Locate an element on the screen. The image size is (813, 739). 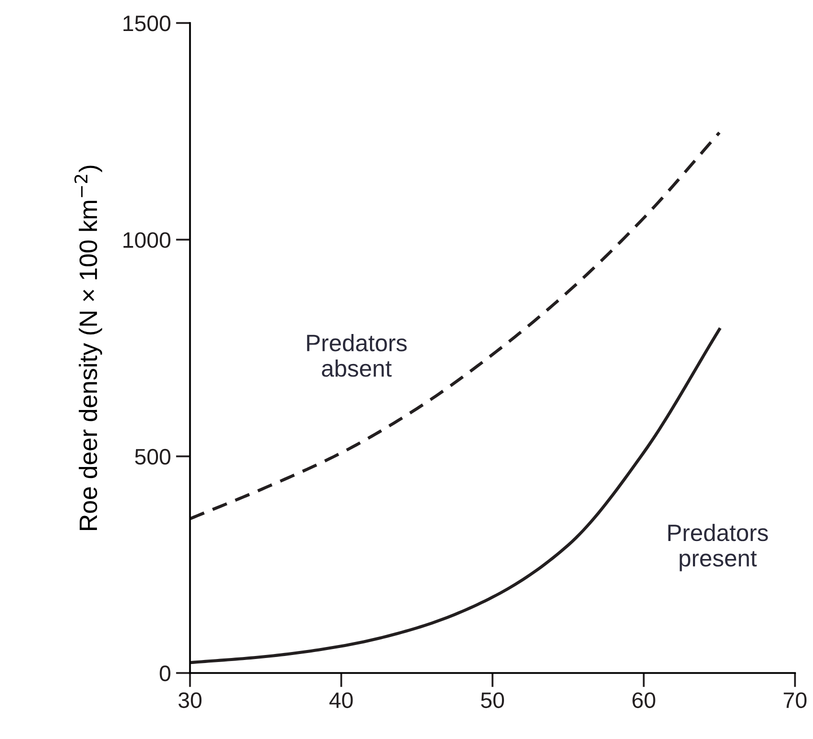
y-tick-label: 500 is located at coordinates (152, 456).